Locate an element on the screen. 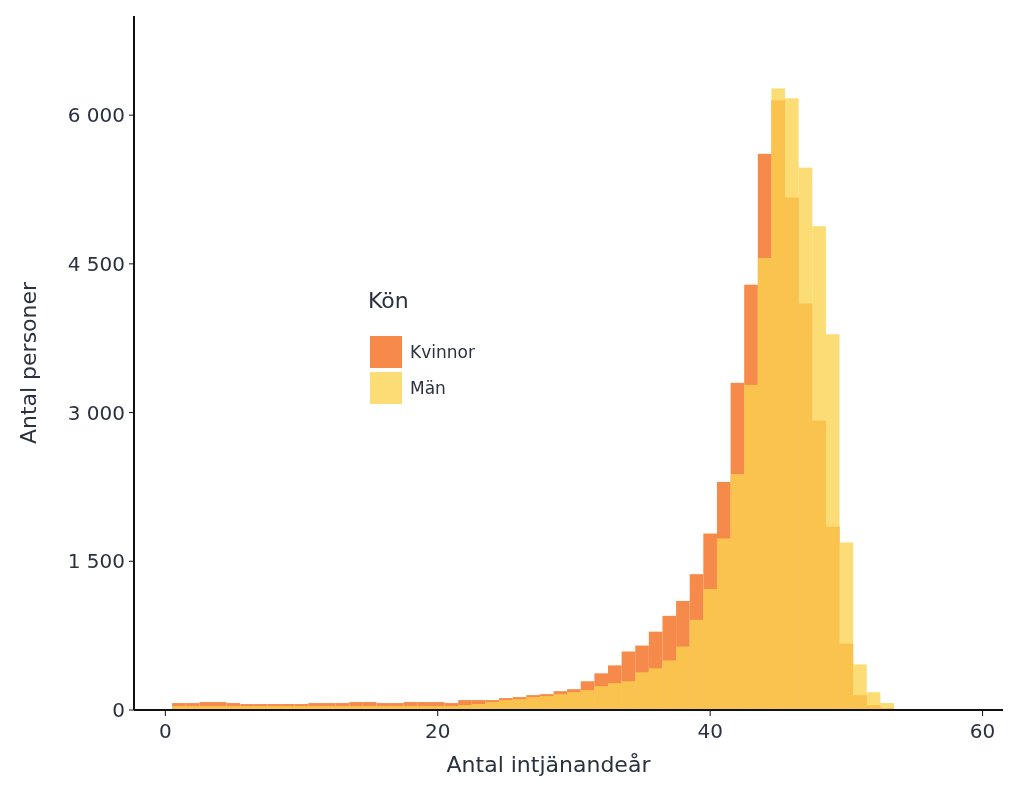 The image size is (1018, 785). y-tick-label: 4 500 is located at coordinates (96, 263).